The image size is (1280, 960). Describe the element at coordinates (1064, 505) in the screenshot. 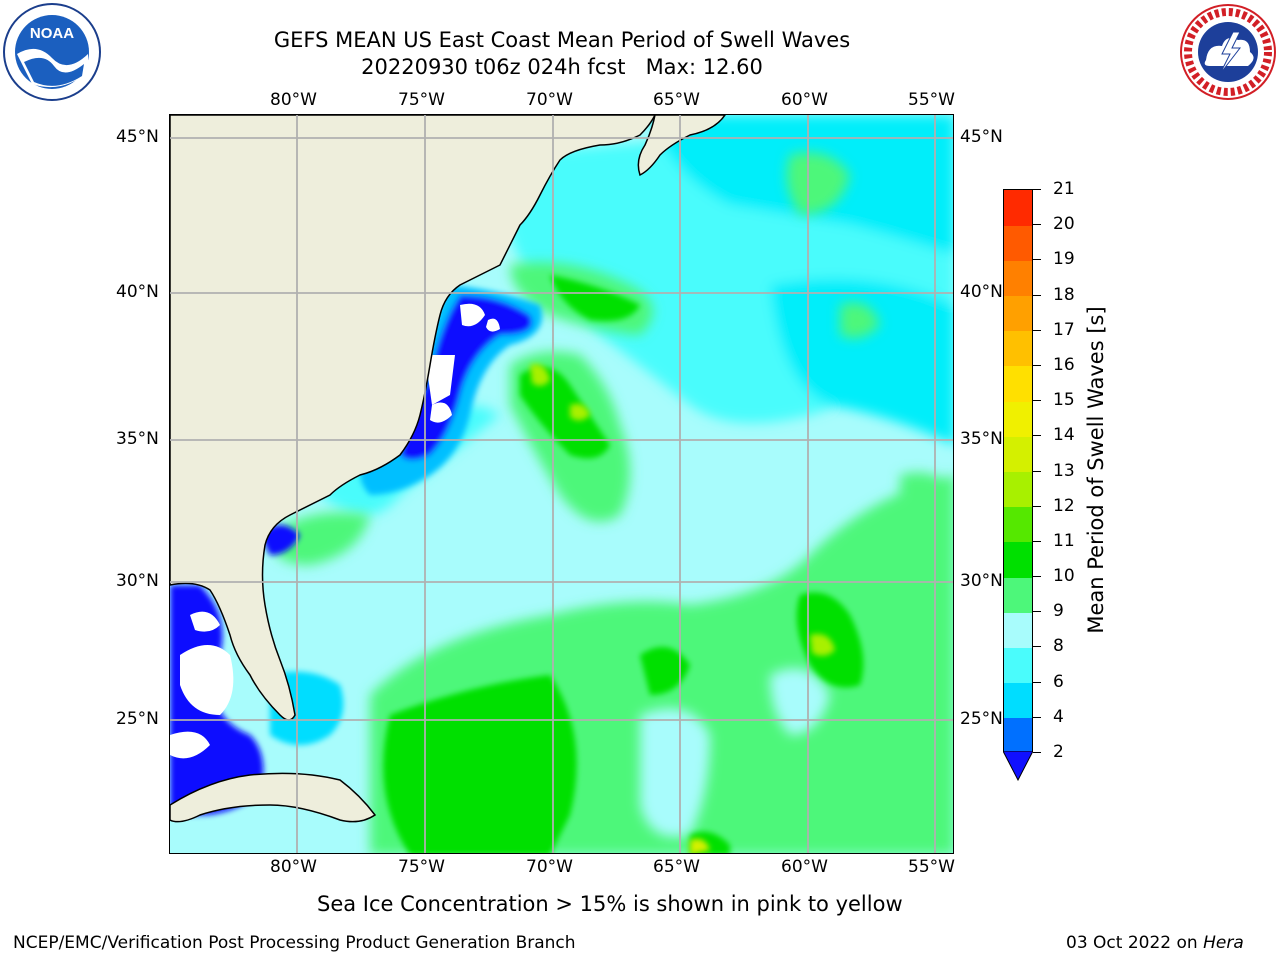

I see `colorbar-tick-label: 12` at that location.